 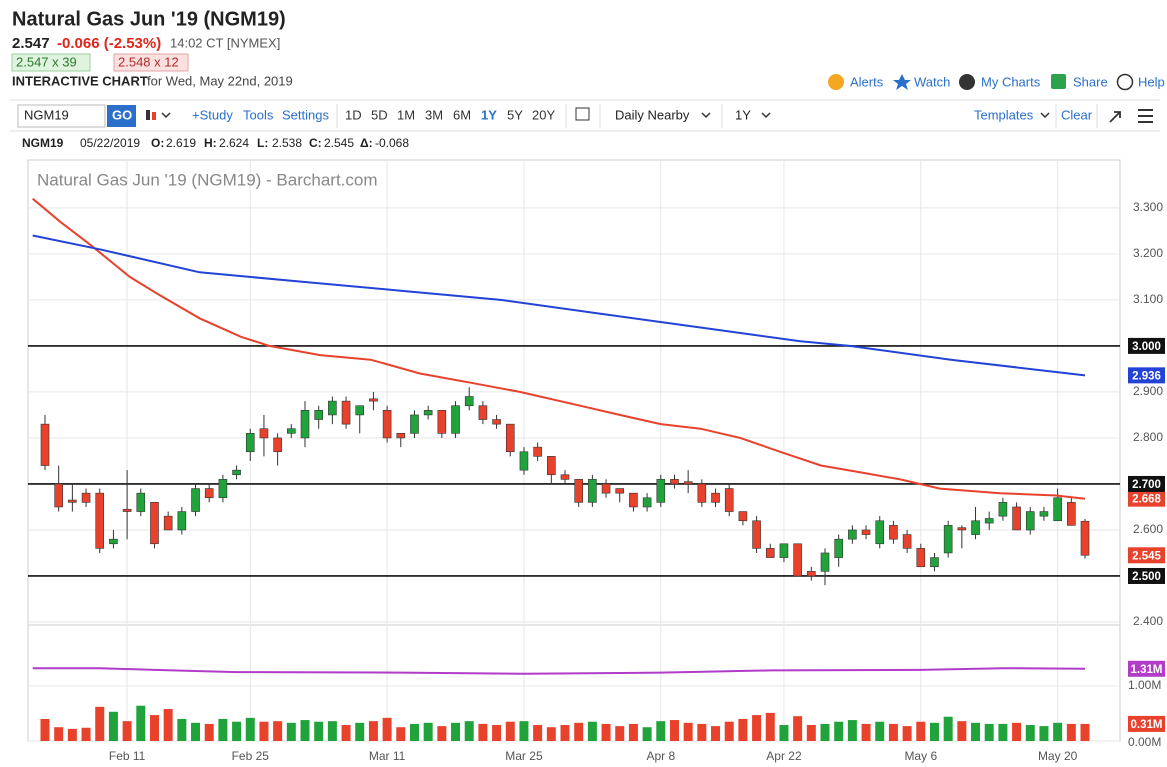 I want to click on quote-time: 14:02 CT [NYMEX], so click(x=225, y=42).